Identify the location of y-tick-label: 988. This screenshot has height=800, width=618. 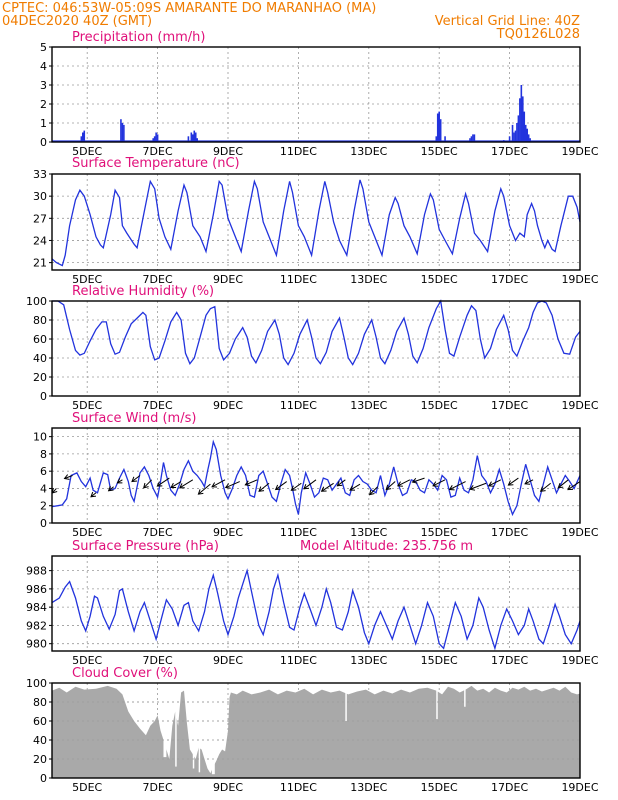
(36, 571).